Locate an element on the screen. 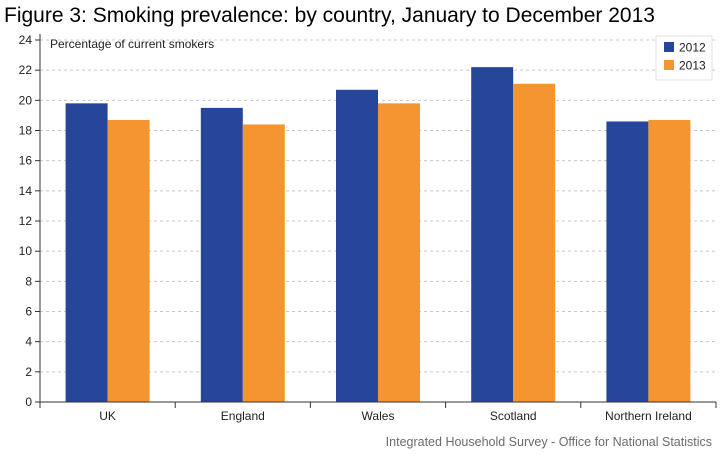 This screenshot has width=720, height=458. x-tick-label: England is located at coordinates (243, 416).